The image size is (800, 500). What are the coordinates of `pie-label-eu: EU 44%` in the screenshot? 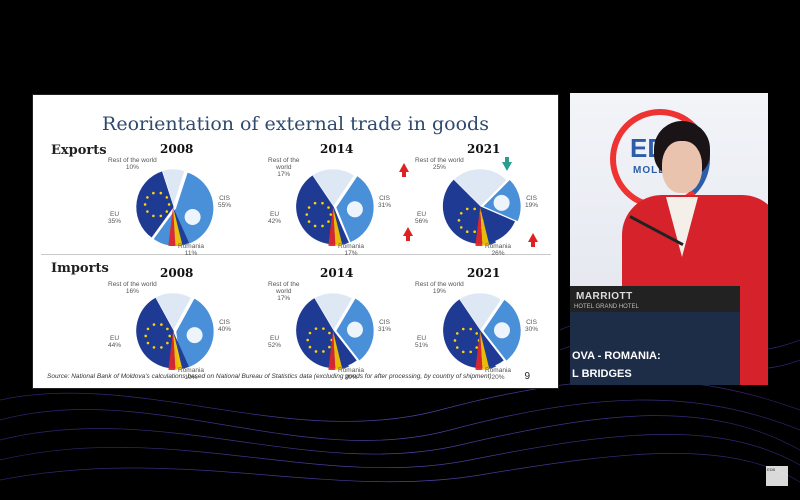 It's located at (115, 342).